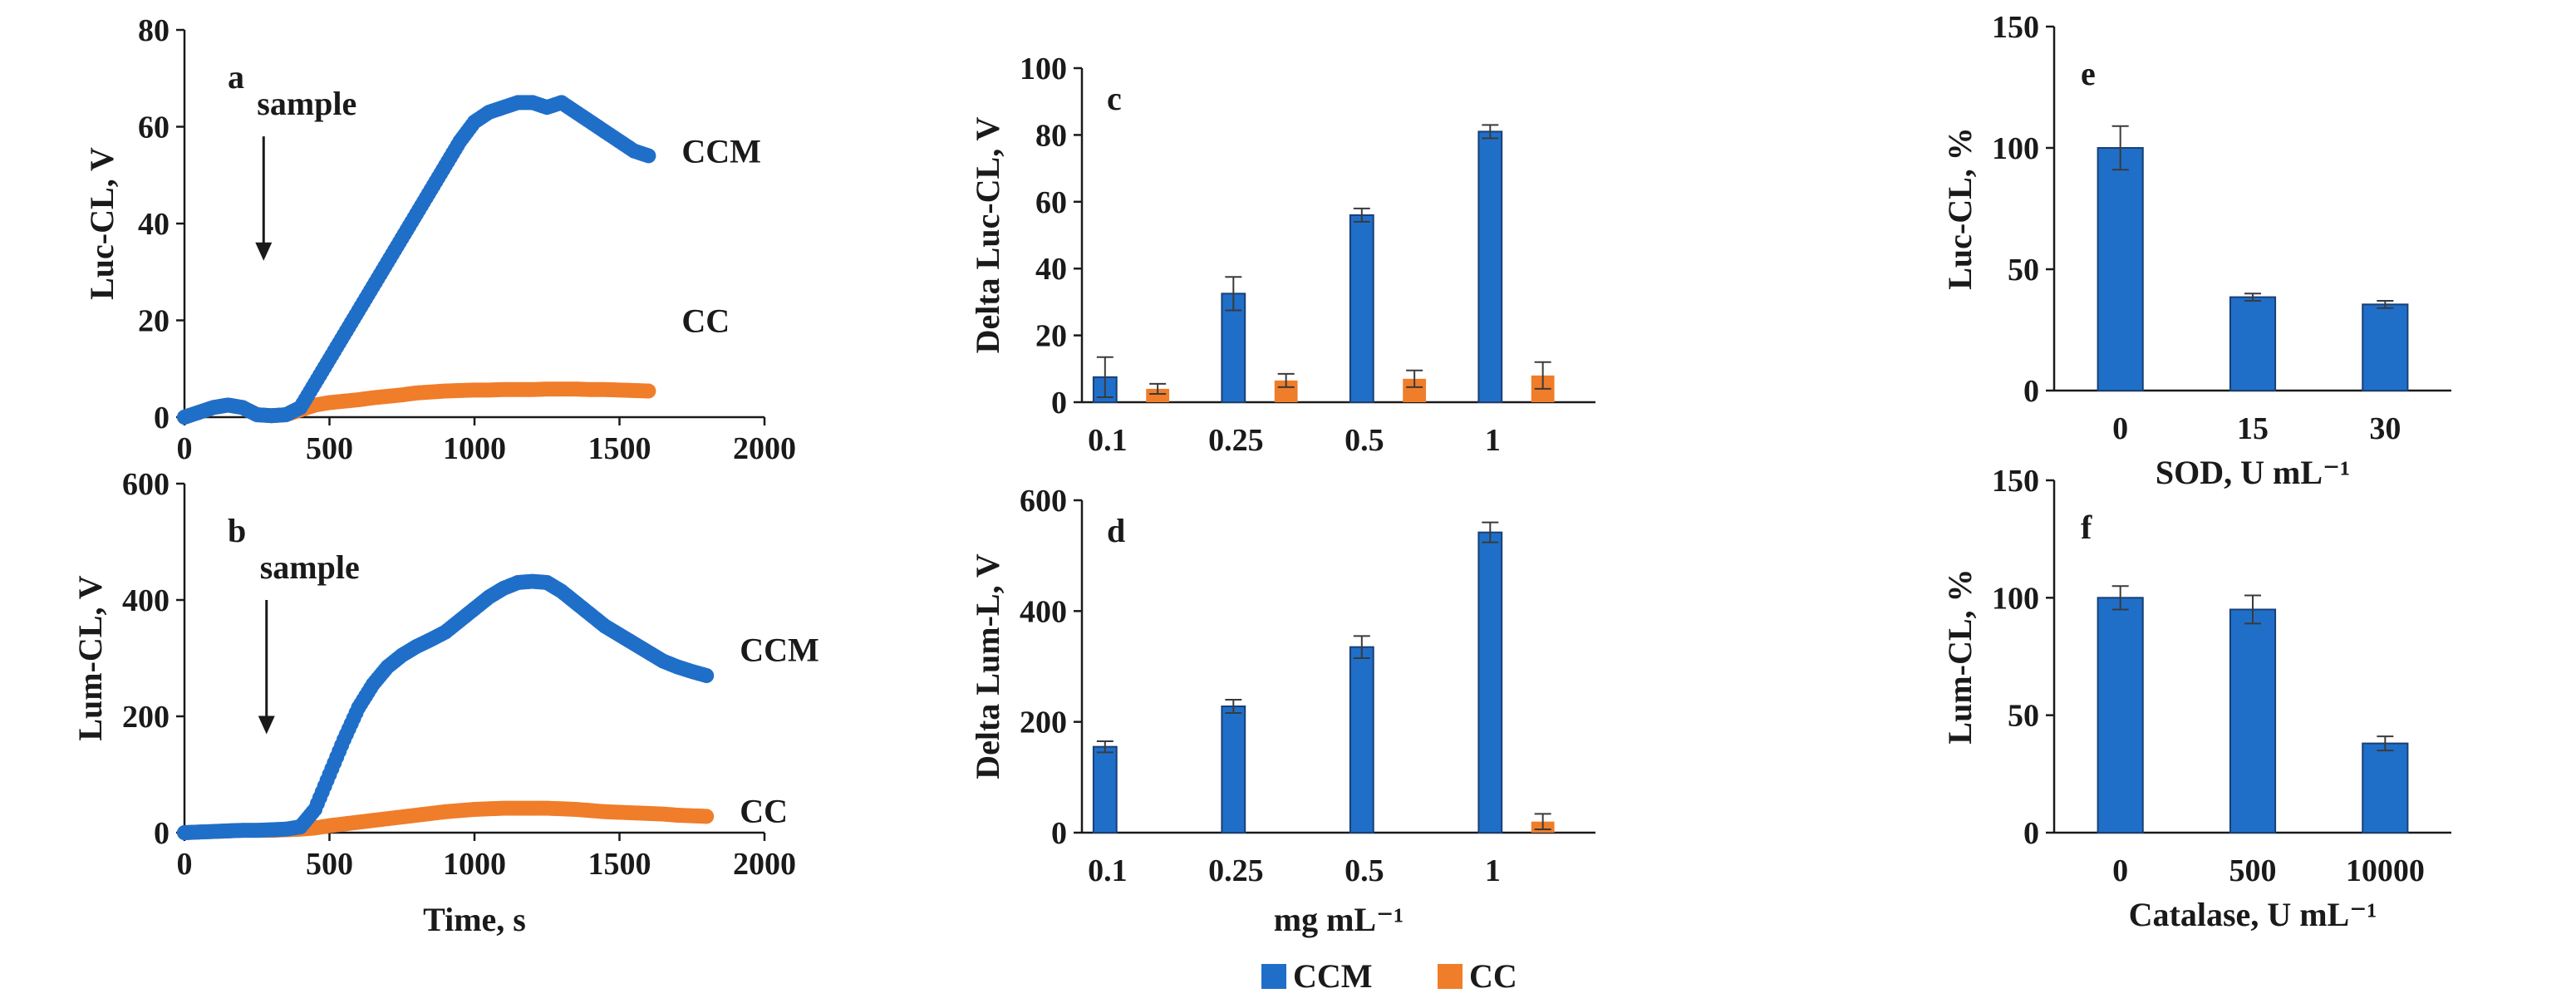  I want to click on y-tick-label: 400, so click(146, 600).